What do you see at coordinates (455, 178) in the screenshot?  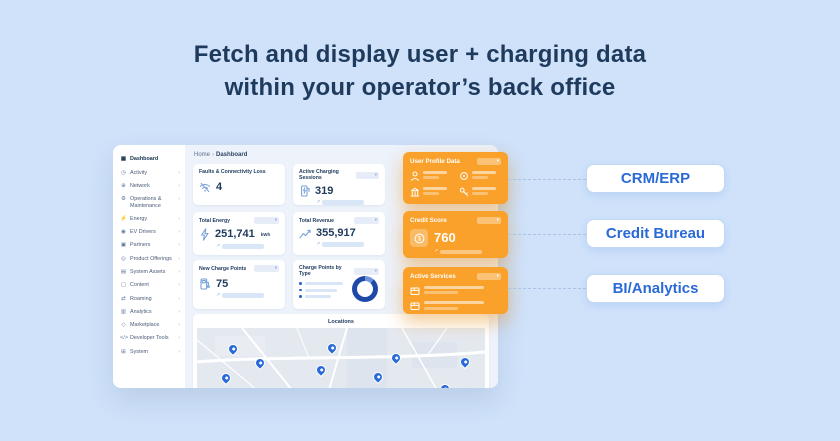 I see `user-profile-data-card: User Profile Data ▾` at bounding box center [455, 178].